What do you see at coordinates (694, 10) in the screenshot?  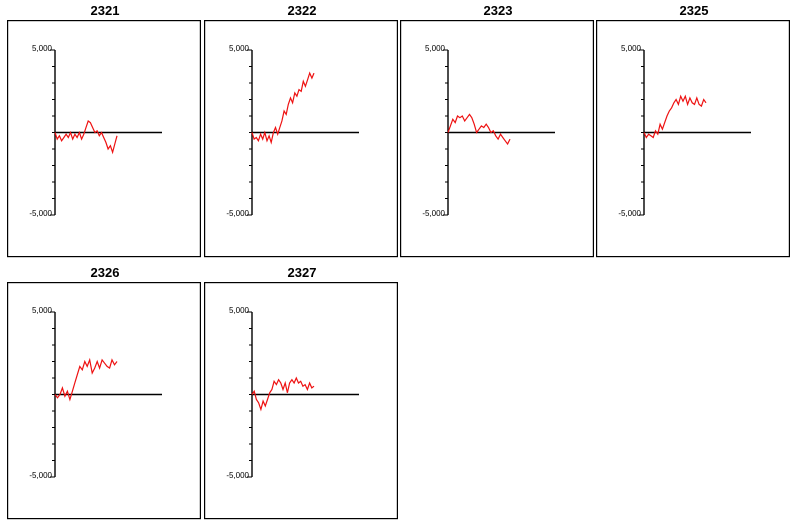 I see `chart-title: 2325` at bounding box center [694, 10].